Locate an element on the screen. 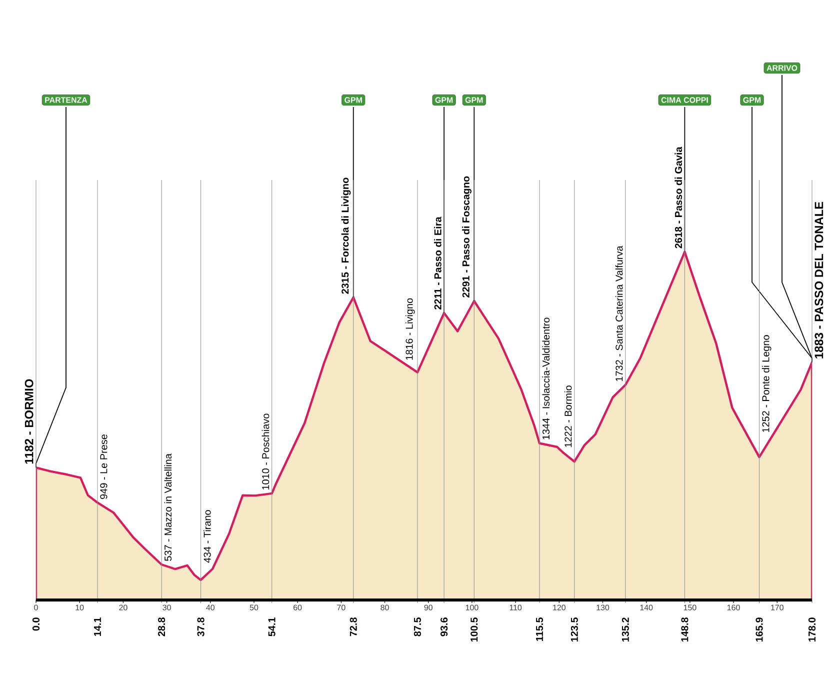  x-tick-label: 37.8 is located at coordinates (200, 627).